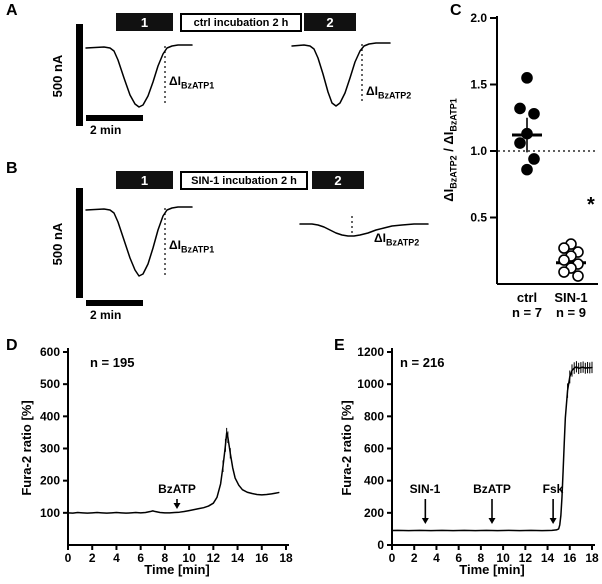  Describe the element at coordinates (425, 489) in the screenshot. I see `panel-e-sin1-annotation: SIN-1` at that location.